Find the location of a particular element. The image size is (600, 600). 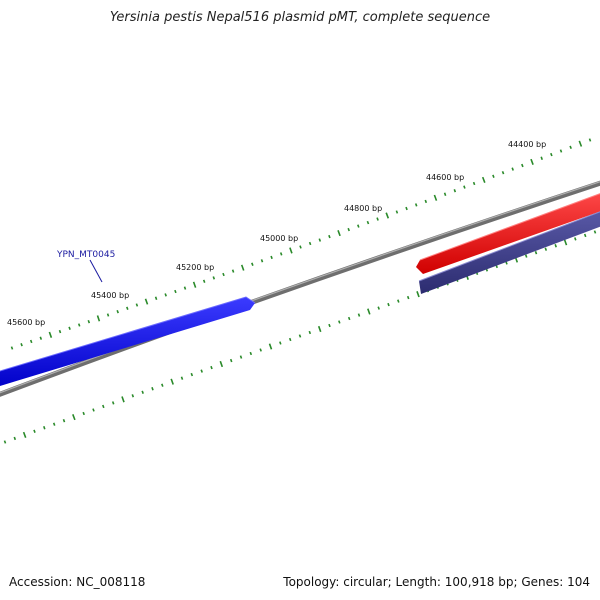

tick-label-45000: 45000 bp is located at coordinates (279, 238).